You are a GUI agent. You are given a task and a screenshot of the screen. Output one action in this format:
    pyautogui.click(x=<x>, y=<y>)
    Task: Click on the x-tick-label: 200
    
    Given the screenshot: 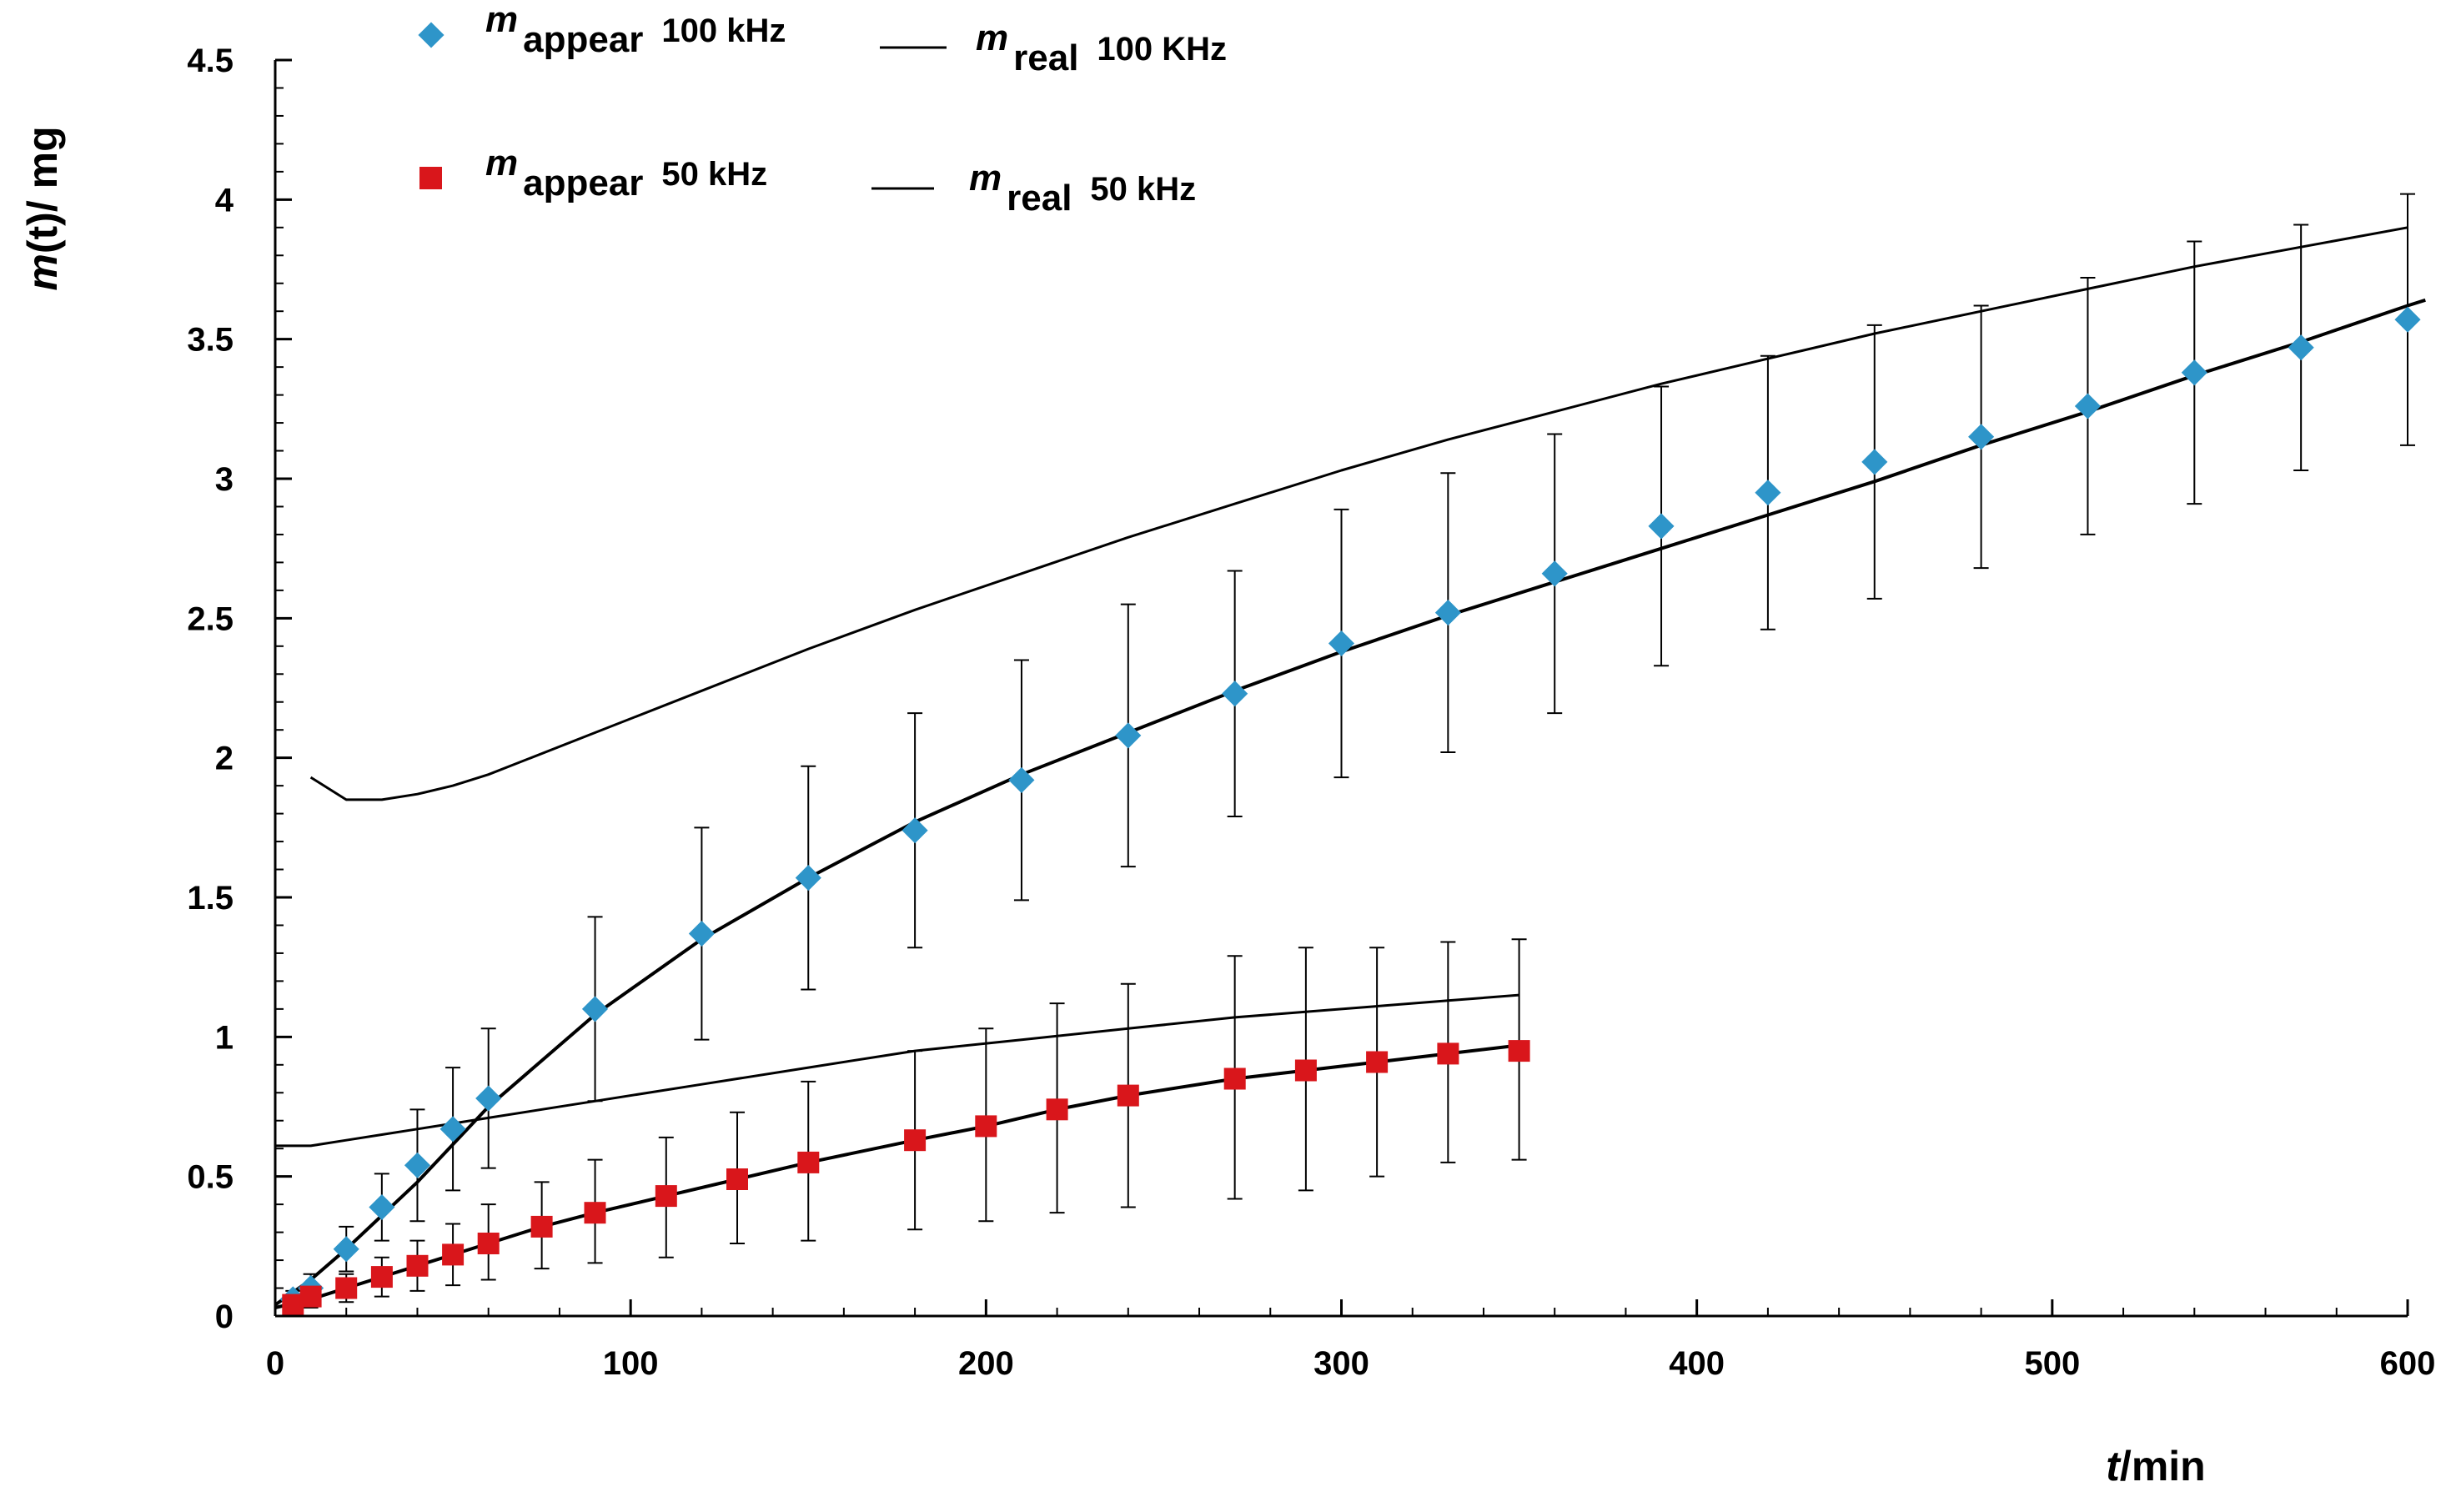 What is the action you would take?
    pyautogui.click(x=986, y=1364)
    